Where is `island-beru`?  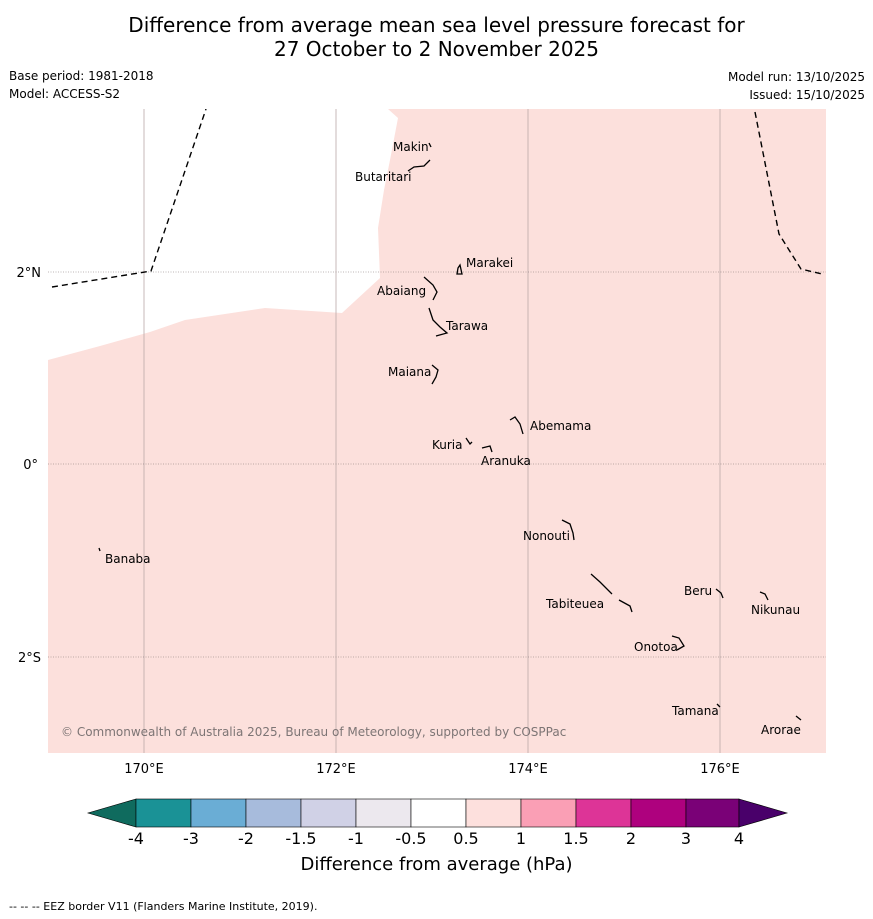
island-beru is located at coordinates (719, 593).